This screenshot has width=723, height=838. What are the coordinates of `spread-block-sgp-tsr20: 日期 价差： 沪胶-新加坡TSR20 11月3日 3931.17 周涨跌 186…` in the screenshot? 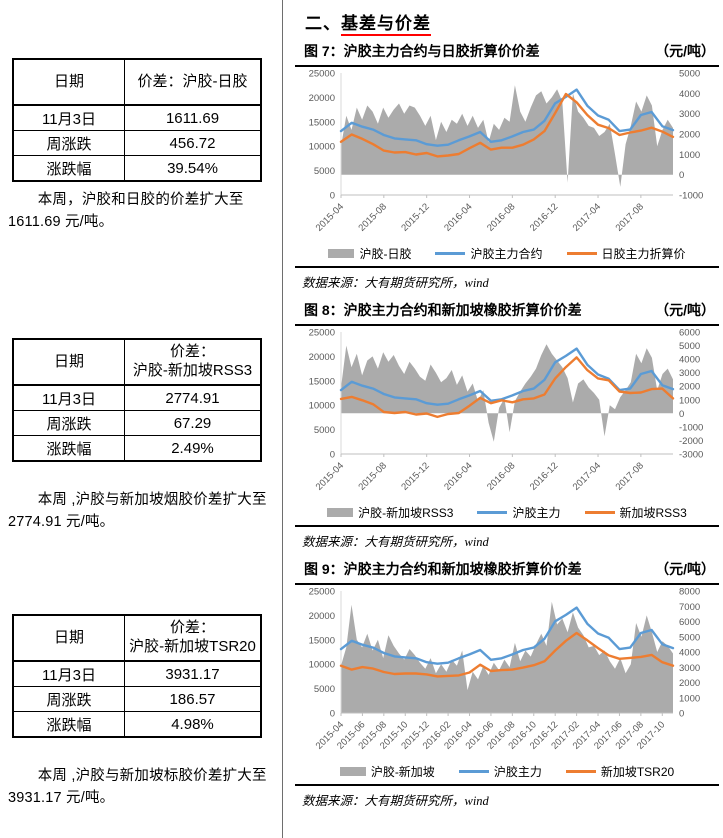 It's located at (141, 712).